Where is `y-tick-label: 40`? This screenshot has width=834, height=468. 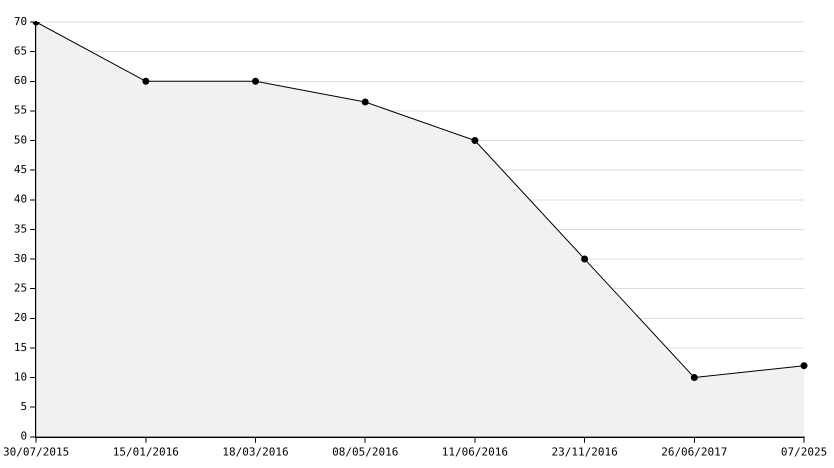 y-tick-label: 40 is located at coordinates (21, 199).